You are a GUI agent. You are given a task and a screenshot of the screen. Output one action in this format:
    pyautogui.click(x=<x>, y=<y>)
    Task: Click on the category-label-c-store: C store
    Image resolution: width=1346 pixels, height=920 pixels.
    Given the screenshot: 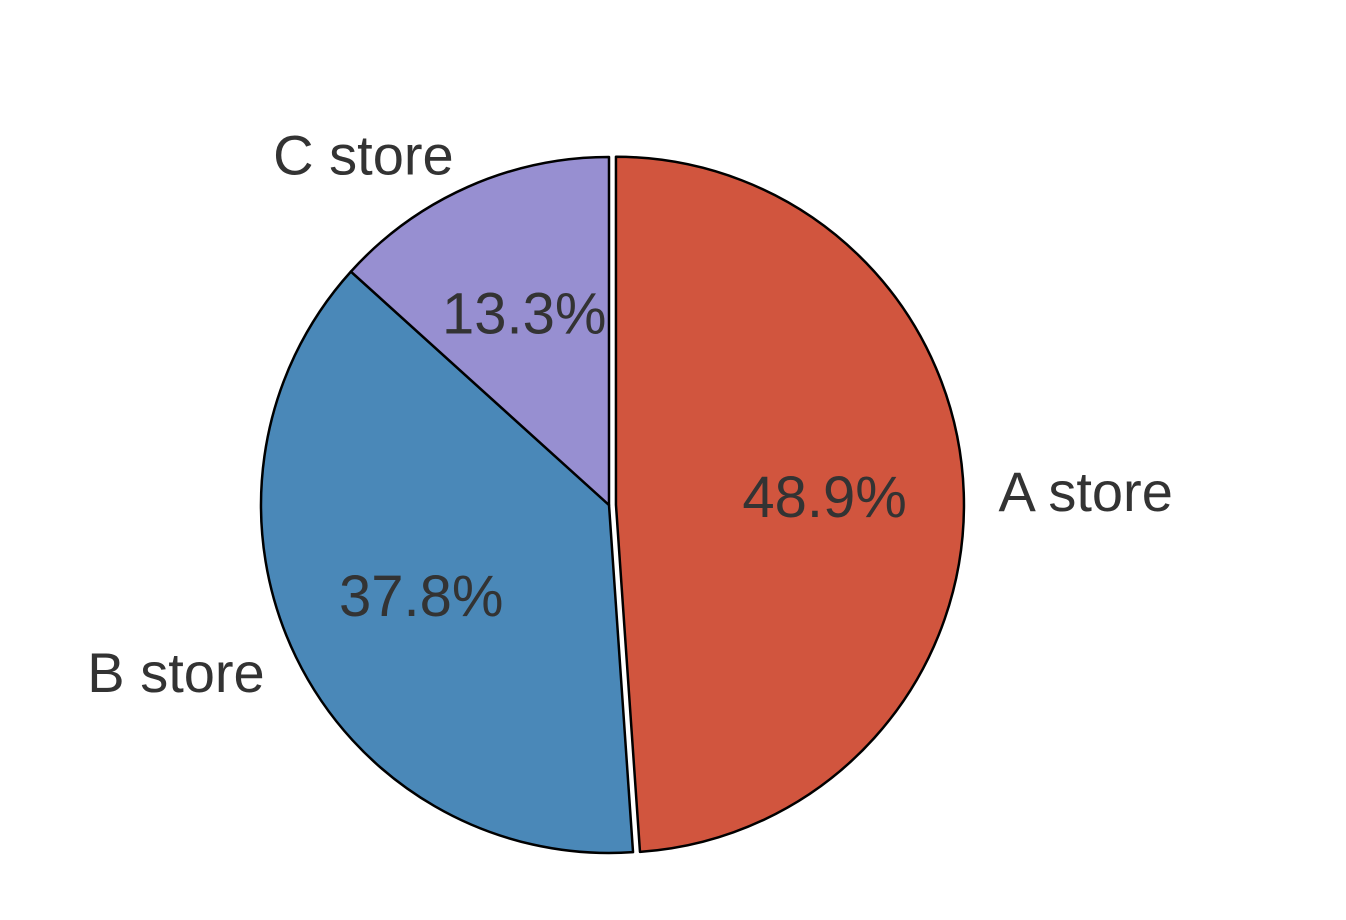 What is the action you would take?
    pyautogui.click(x=363, y=155)
    